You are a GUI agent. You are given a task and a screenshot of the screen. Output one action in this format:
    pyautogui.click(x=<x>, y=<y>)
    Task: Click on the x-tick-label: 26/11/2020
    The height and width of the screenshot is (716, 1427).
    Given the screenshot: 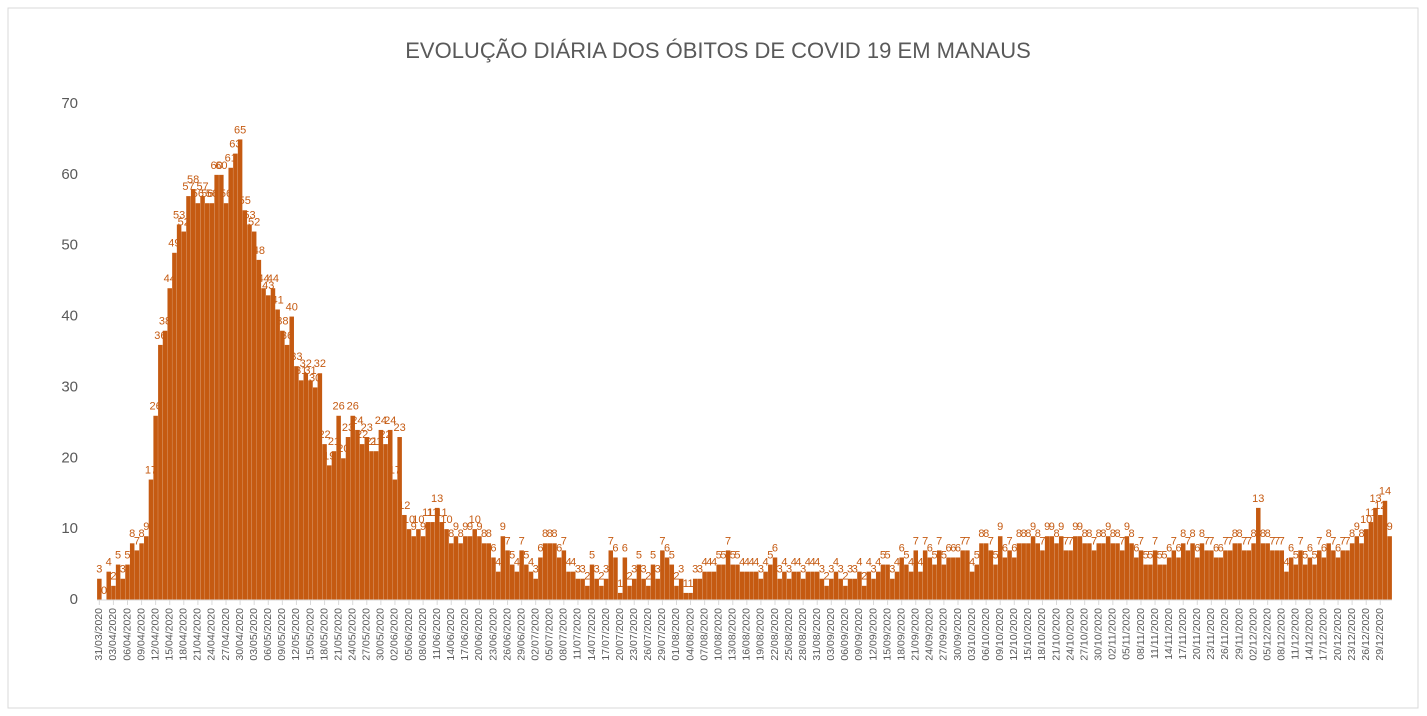 What is the action you would take?
    pyautogui.click(x=1225, y=634)
    